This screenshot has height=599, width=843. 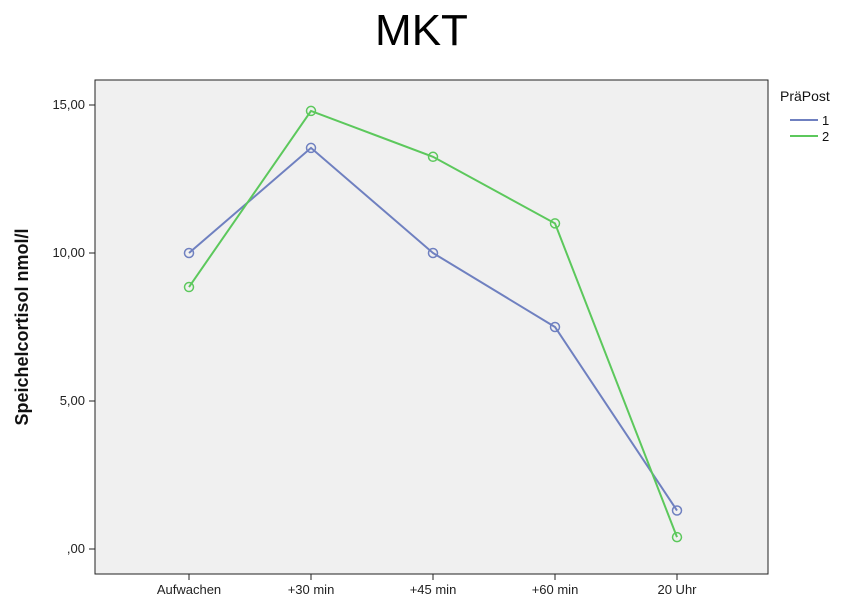 I want to click on legend-title: PräPost, so click(x=805, y=96).